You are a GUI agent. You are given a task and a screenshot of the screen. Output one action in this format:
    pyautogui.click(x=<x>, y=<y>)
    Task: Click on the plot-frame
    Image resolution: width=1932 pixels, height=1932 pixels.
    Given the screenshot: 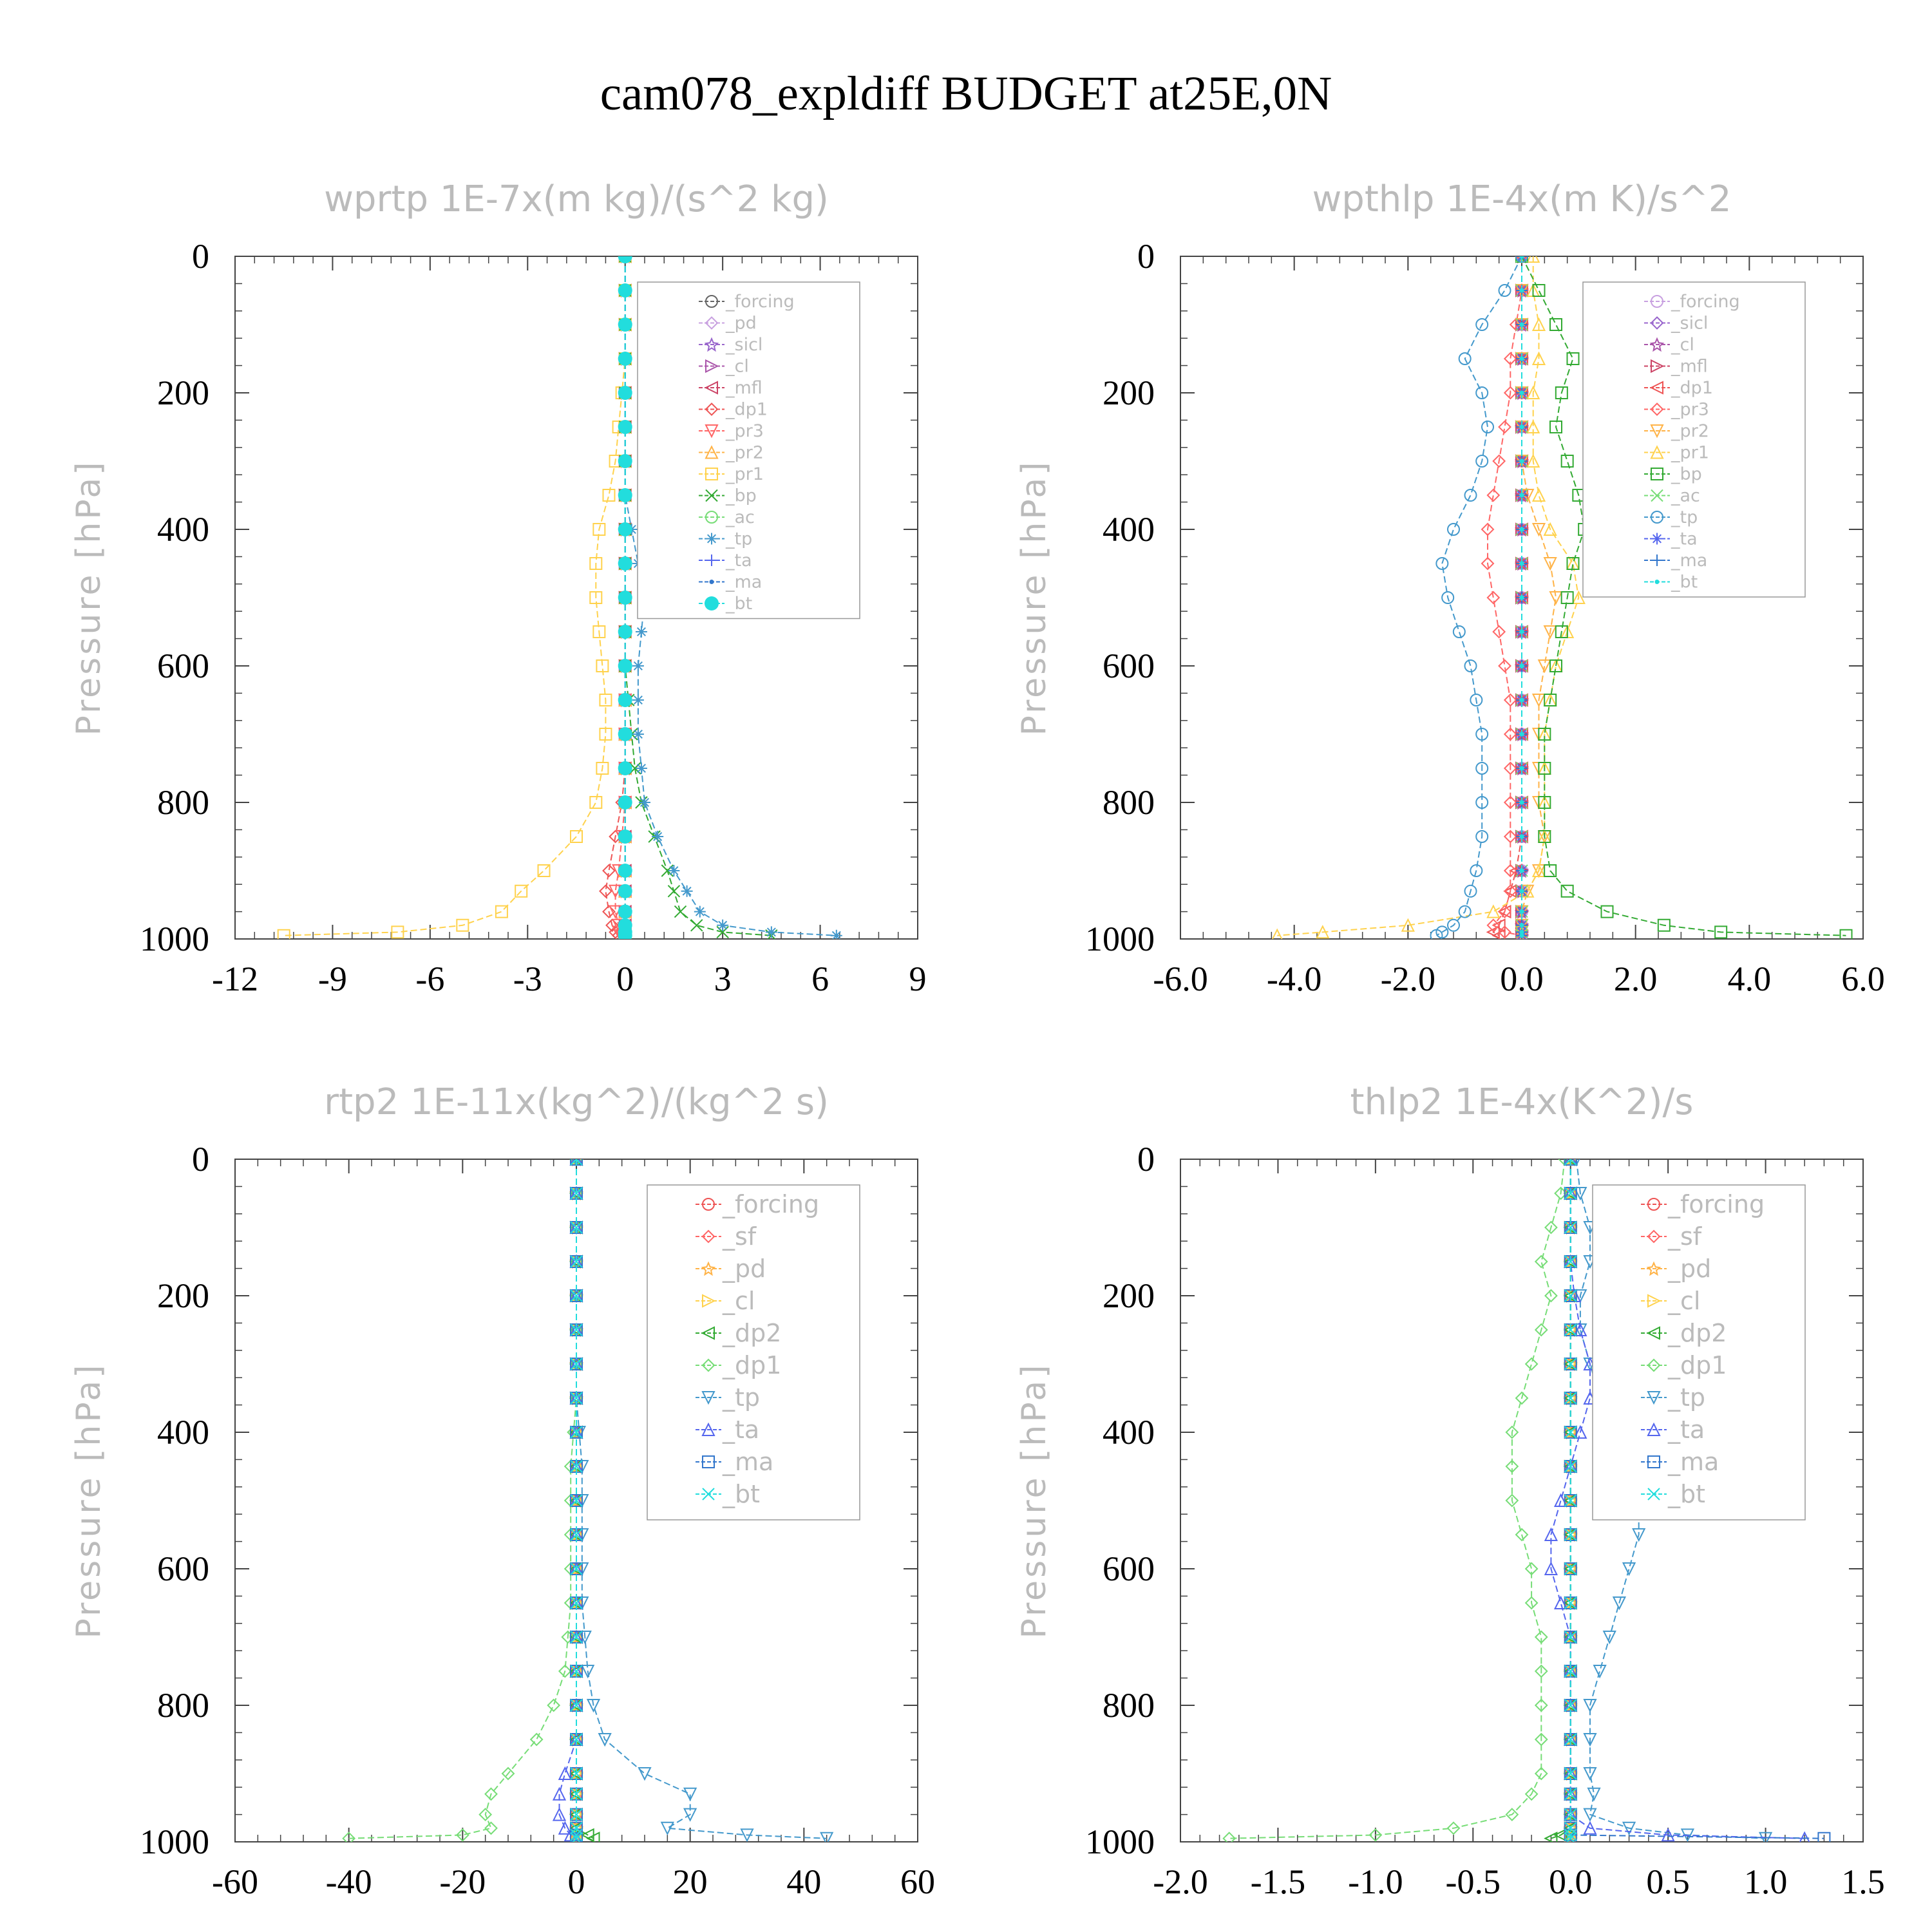 What is the action you would take?
    pyautogui.click(x=576, y=598)
    